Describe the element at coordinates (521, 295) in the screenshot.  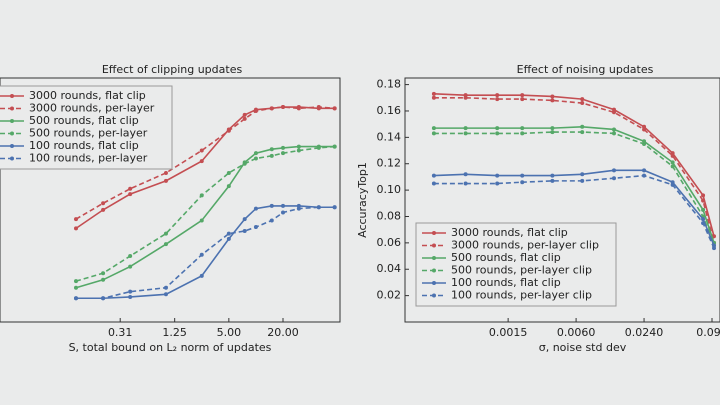
I see `legend-label: 100 rounds, per-layer clip` at that location.